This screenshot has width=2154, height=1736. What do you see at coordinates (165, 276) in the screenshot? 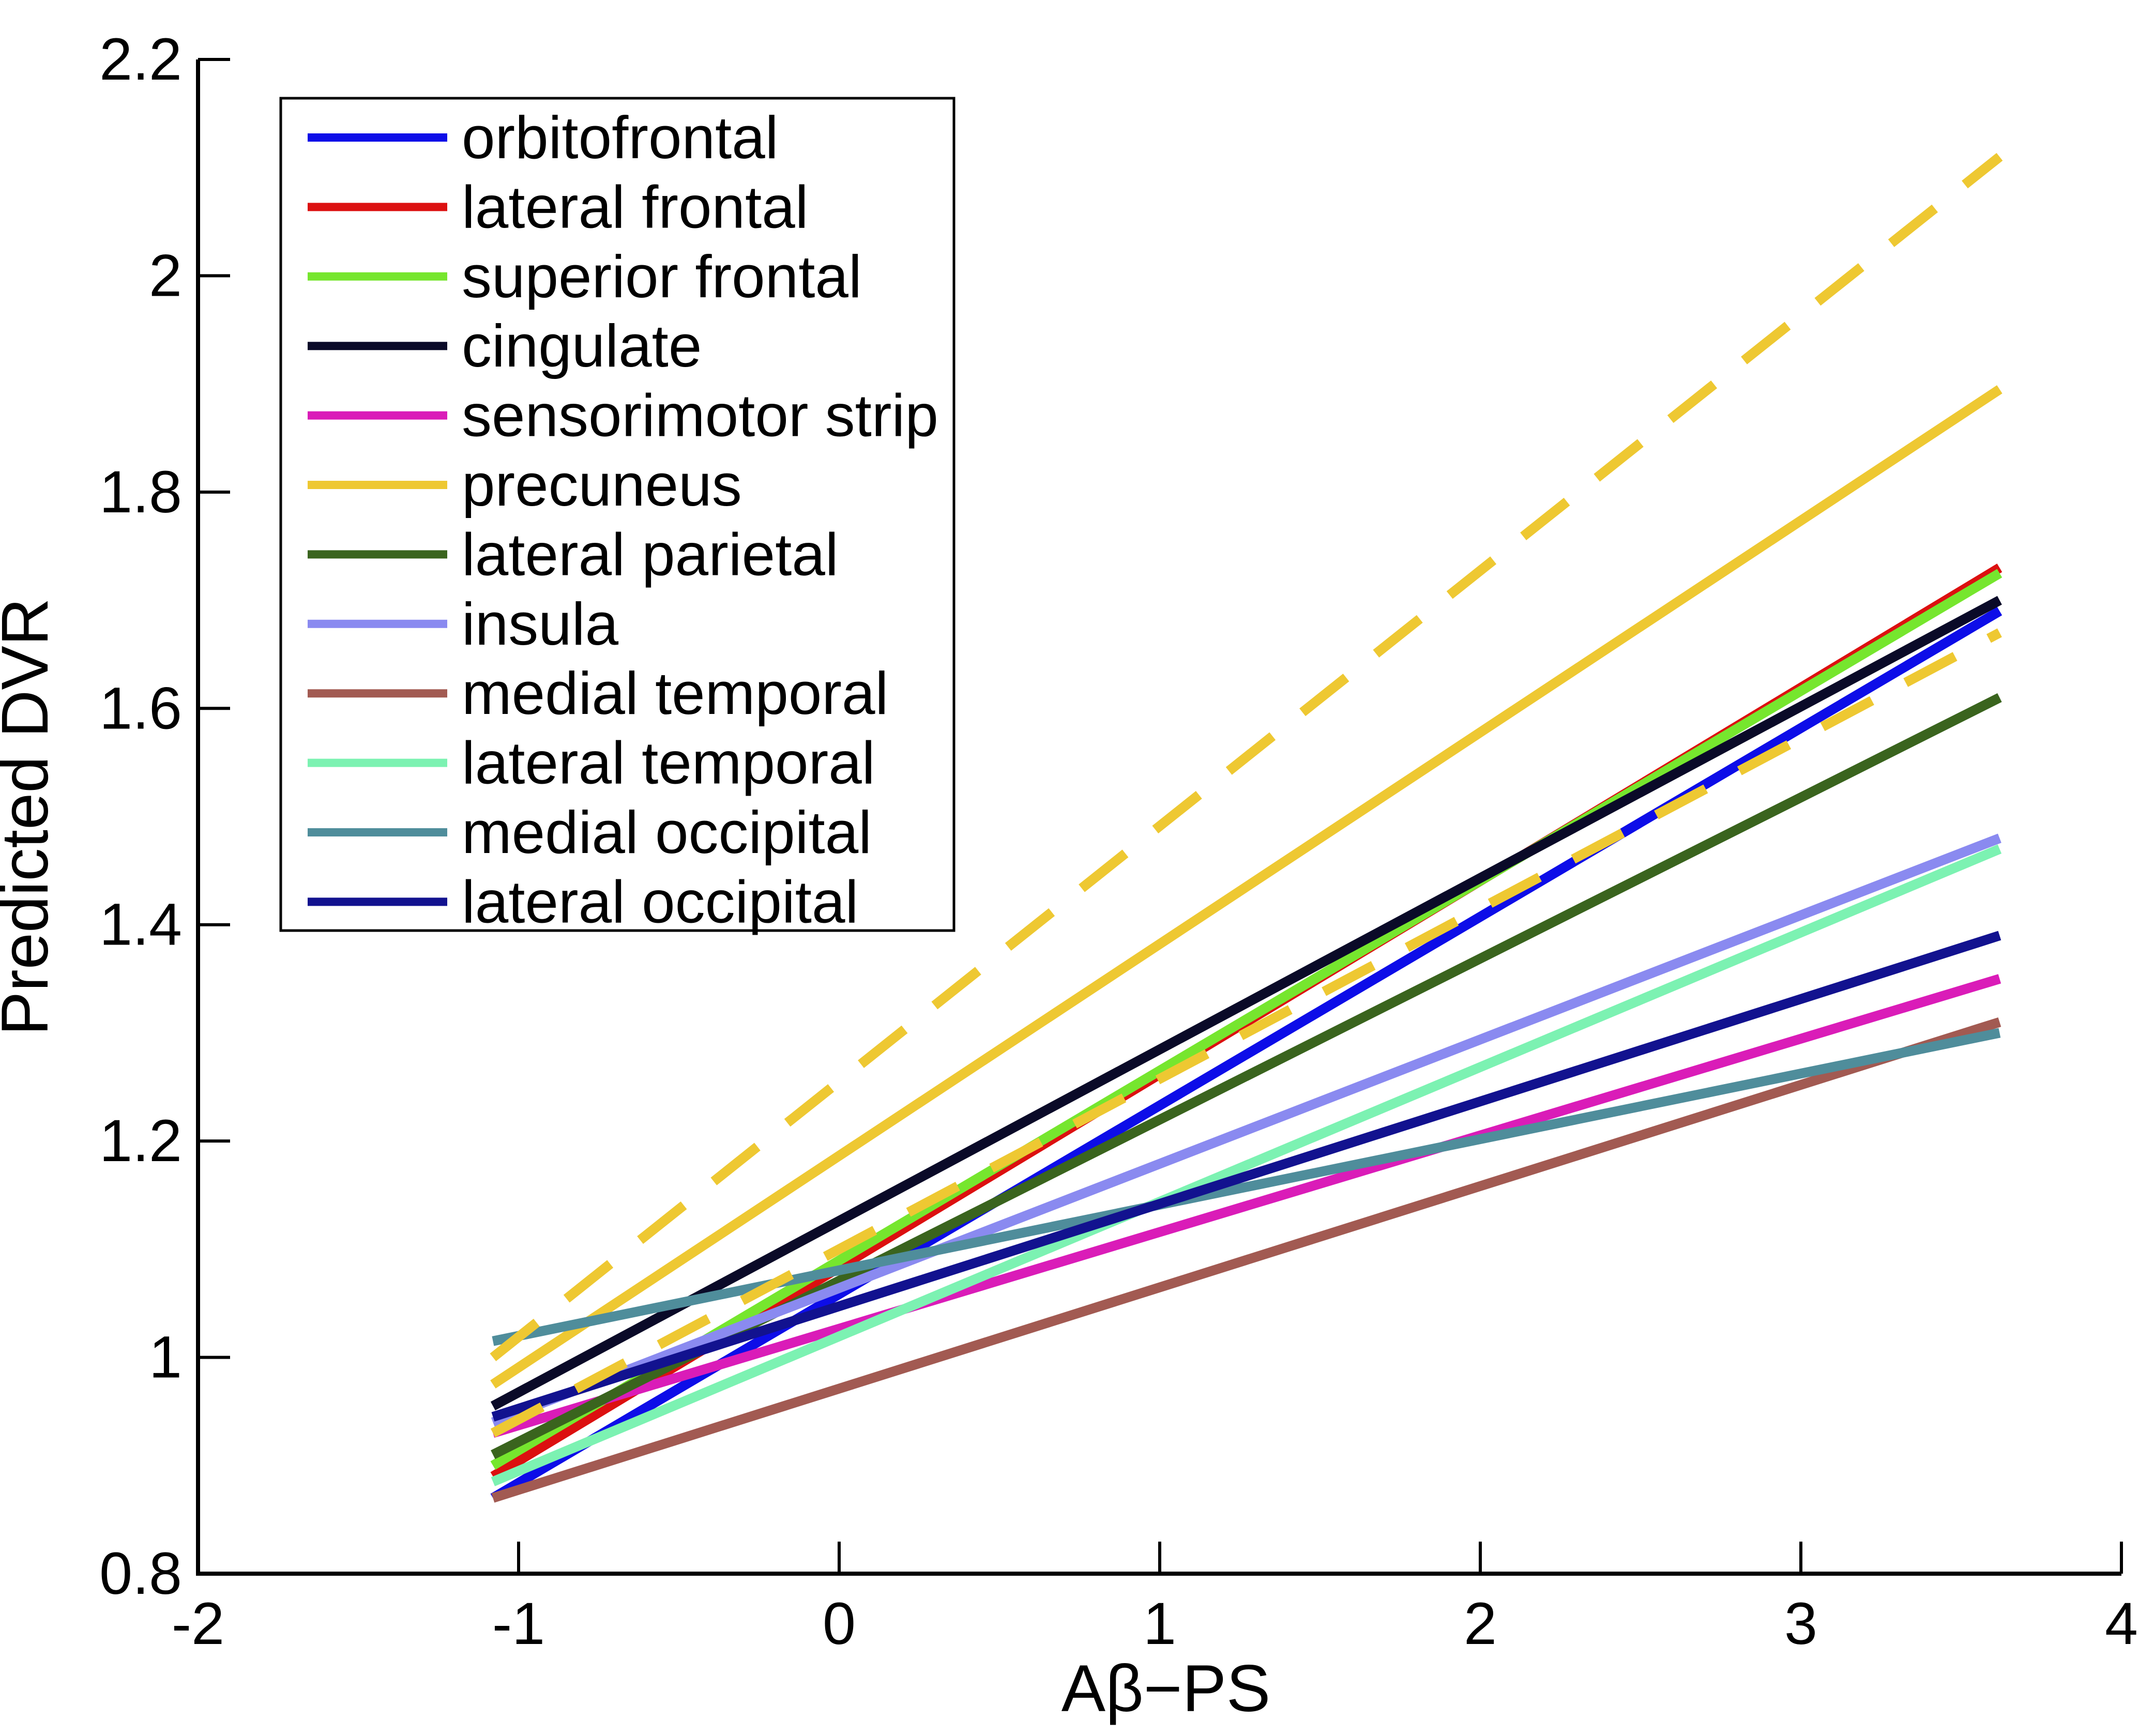
I see `y-tick-label-2: 2` at bounding box center [165, 276].